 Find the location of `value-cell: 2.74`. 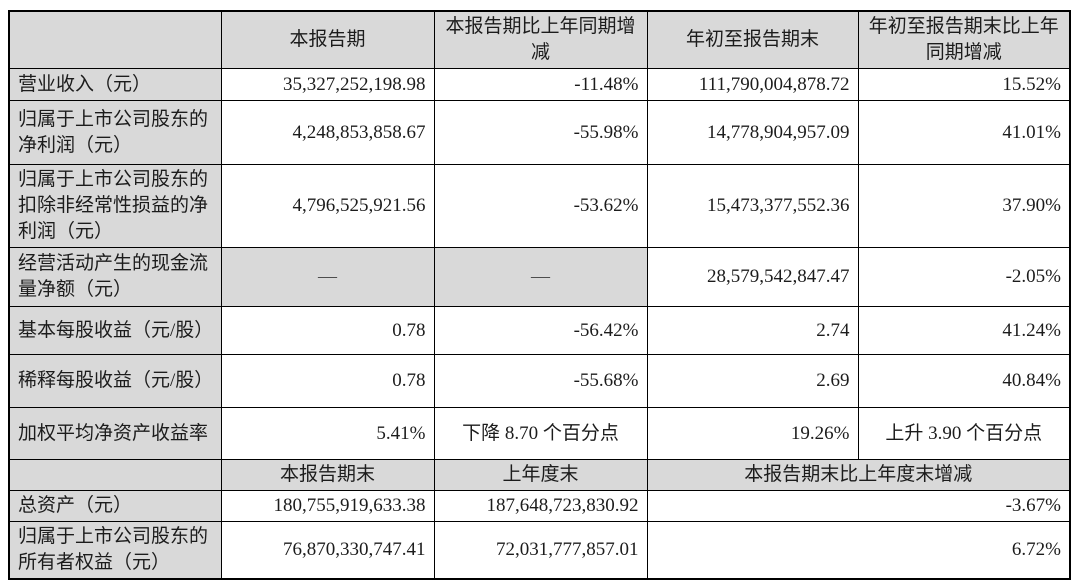

value-cell: 2.74 is located at coordinates (752, 330).